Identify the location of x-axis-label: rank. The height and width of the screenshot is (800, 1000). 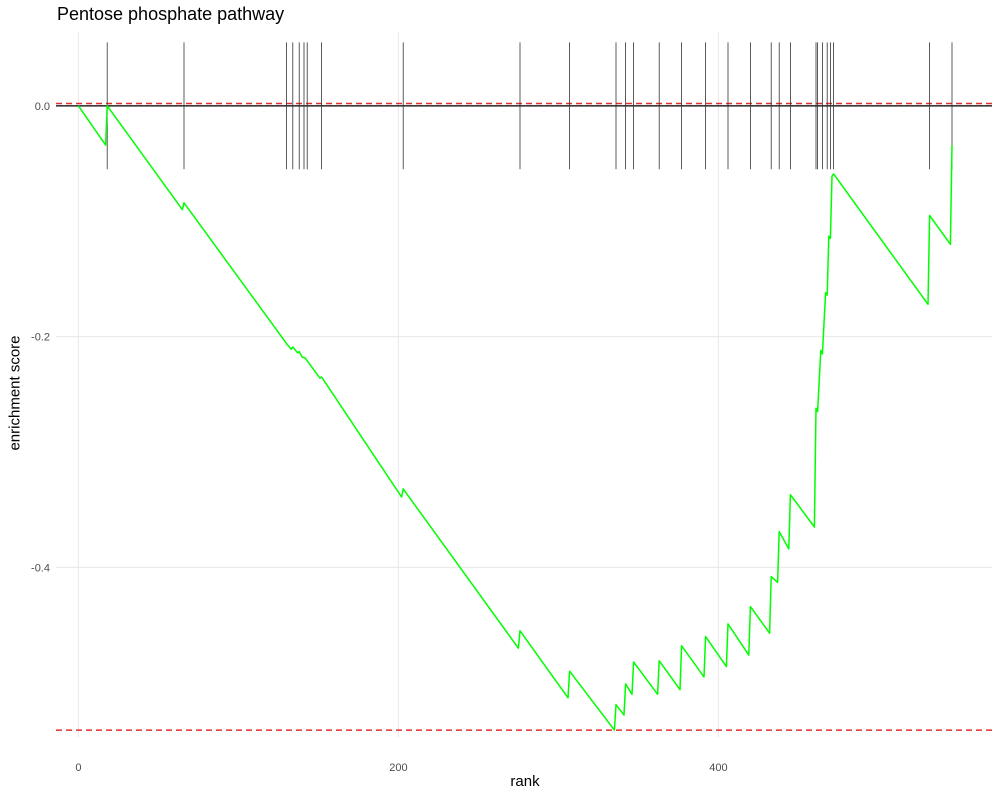
(525, 781).